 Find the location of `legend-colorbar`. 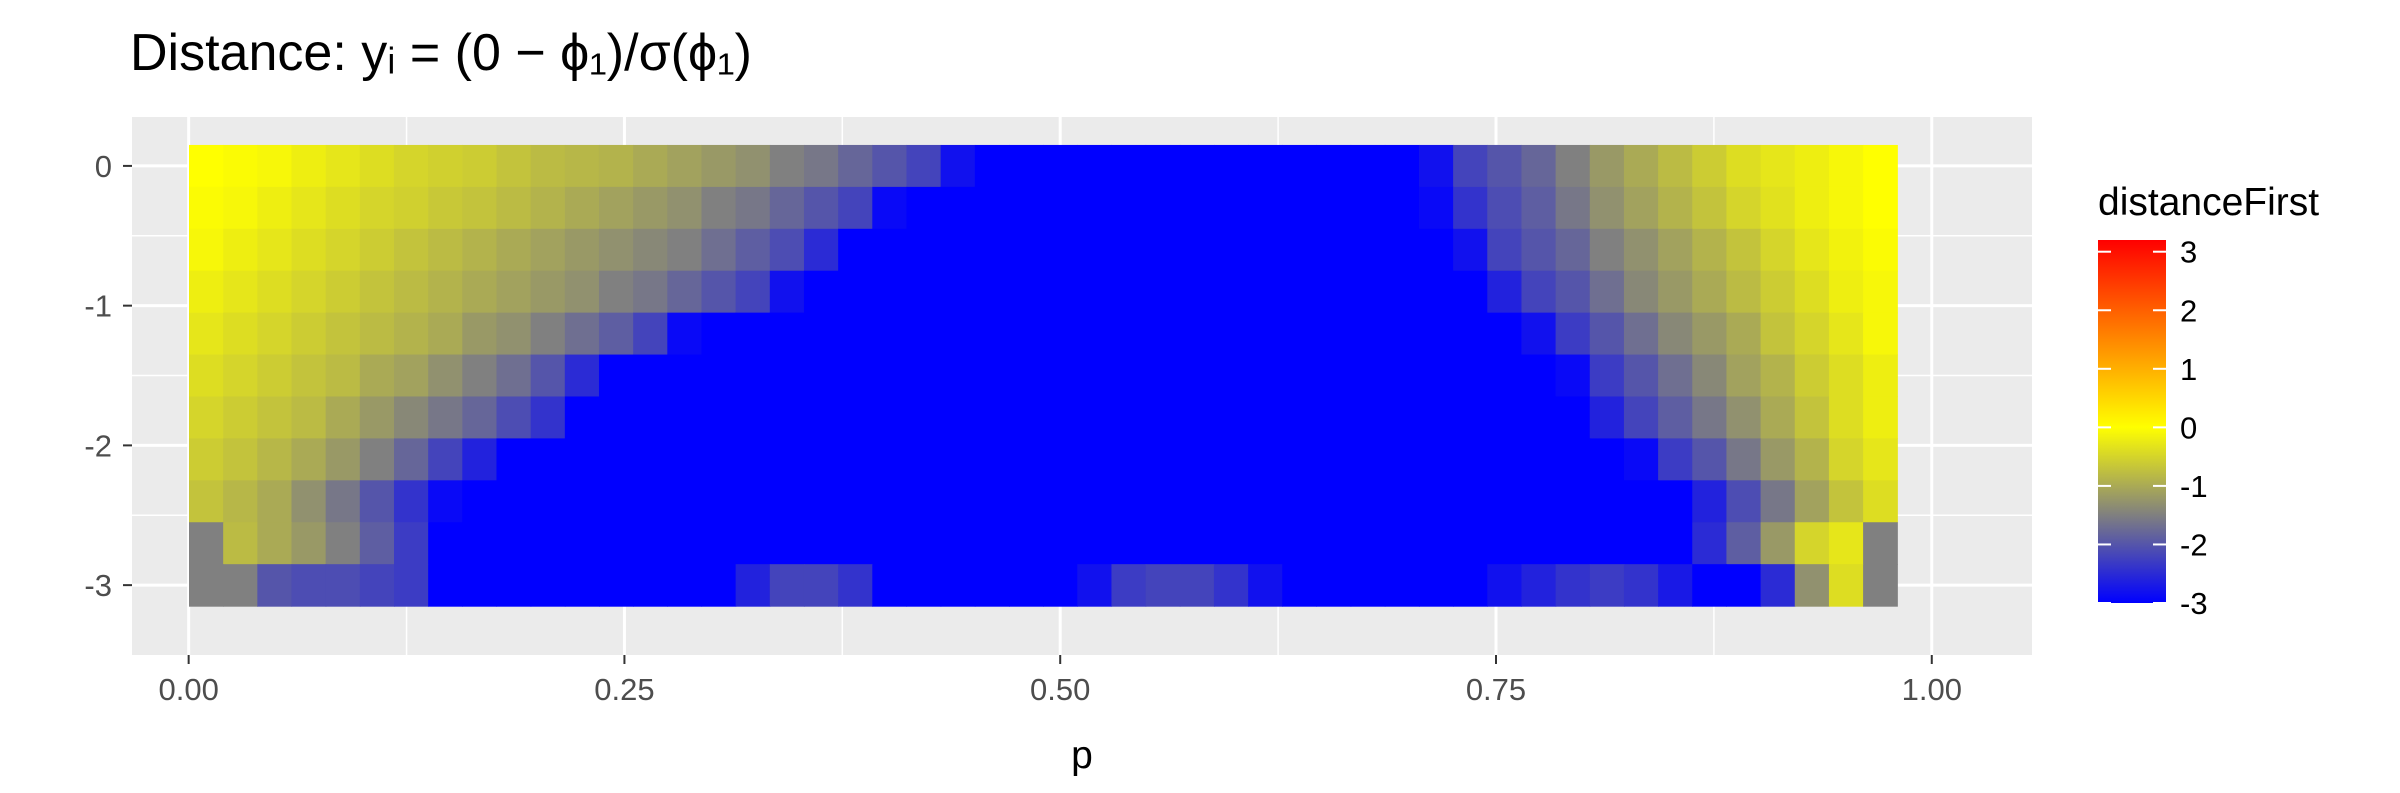

legend-colorbar is located at coordinates (2132, 421).